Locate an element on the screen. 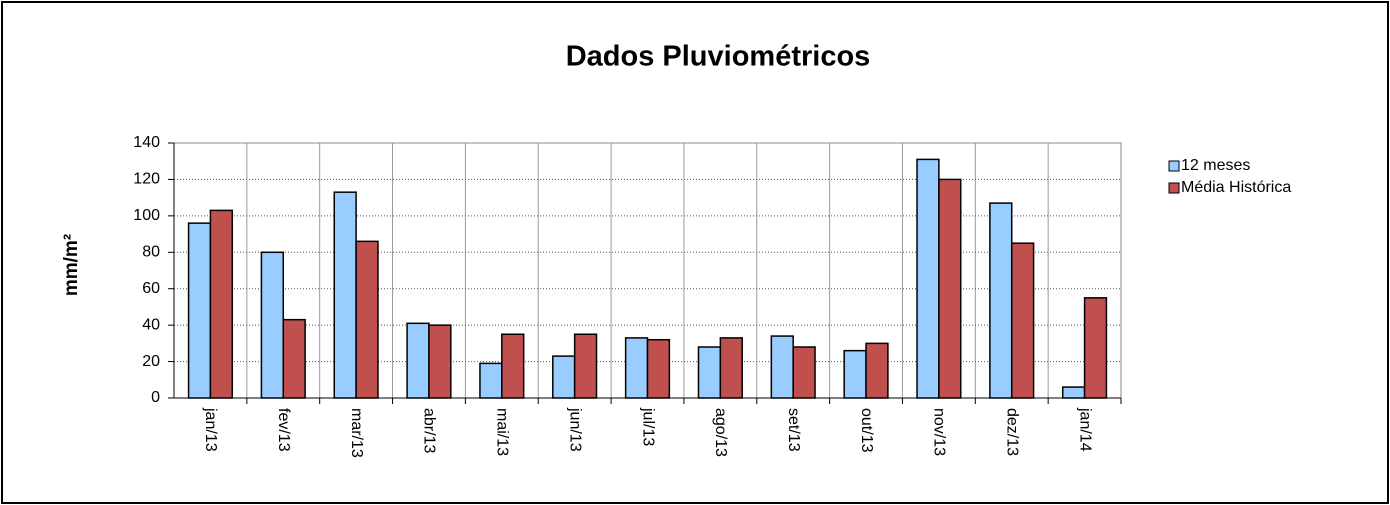  x-tick-label: jun/13 is located at coordinates (574, 429).